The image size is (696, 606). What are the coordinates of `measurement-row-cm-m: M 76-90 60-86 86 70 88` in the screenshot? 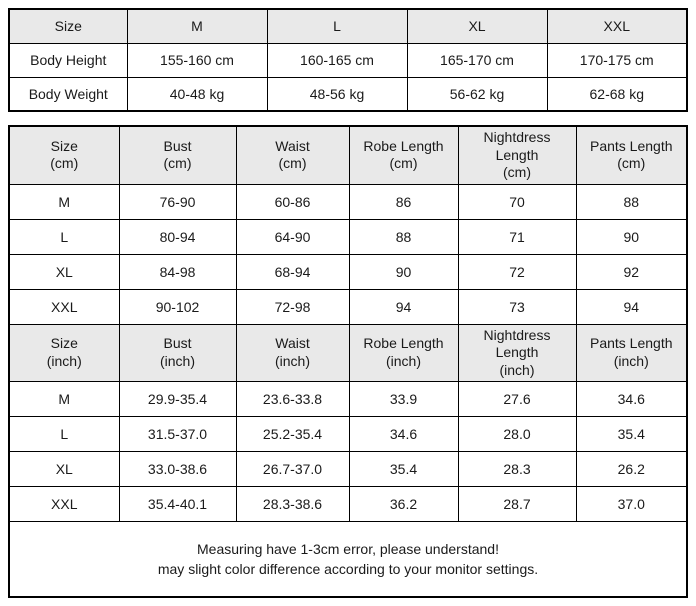 It's located at (348, 201).